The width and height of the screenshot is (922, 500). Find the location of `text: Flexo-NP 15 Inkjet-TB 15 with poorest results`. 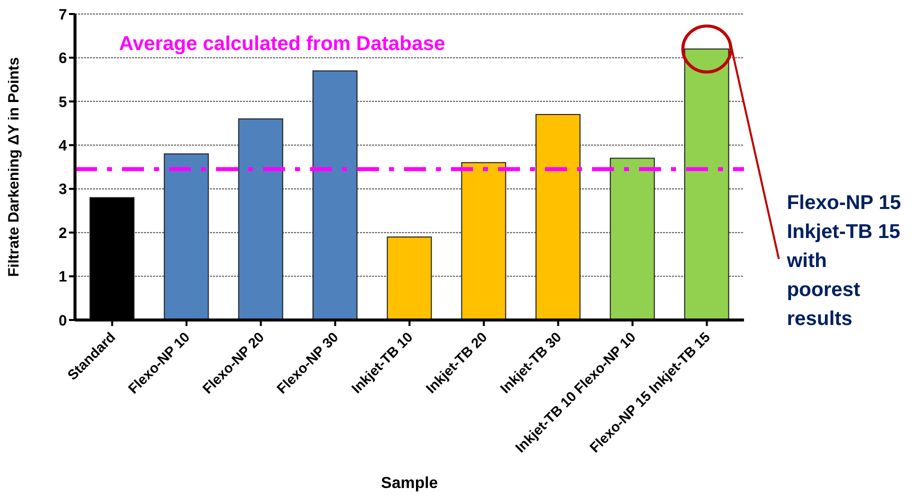

text: Flexo-NP 15 Inkjet-TB 15 with poorest results is located at coordinates (843, 261).